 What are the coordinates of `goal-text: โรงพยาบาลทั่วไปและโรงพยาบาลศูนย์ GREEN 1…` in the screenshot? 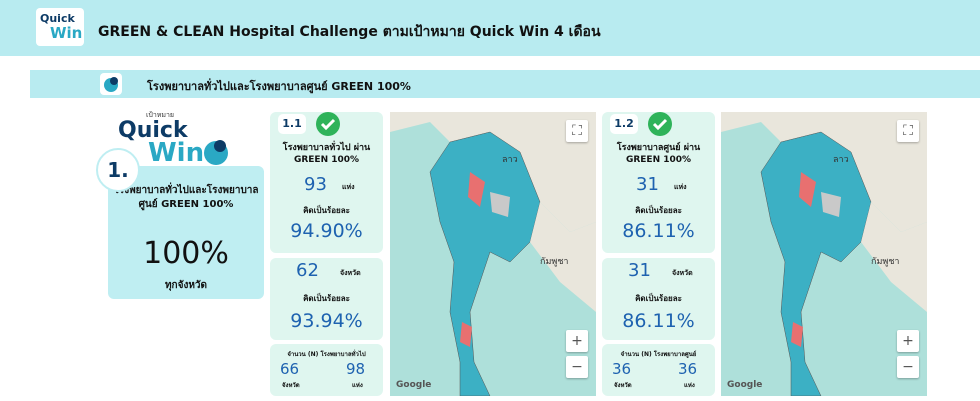 It's located at (186, 197).